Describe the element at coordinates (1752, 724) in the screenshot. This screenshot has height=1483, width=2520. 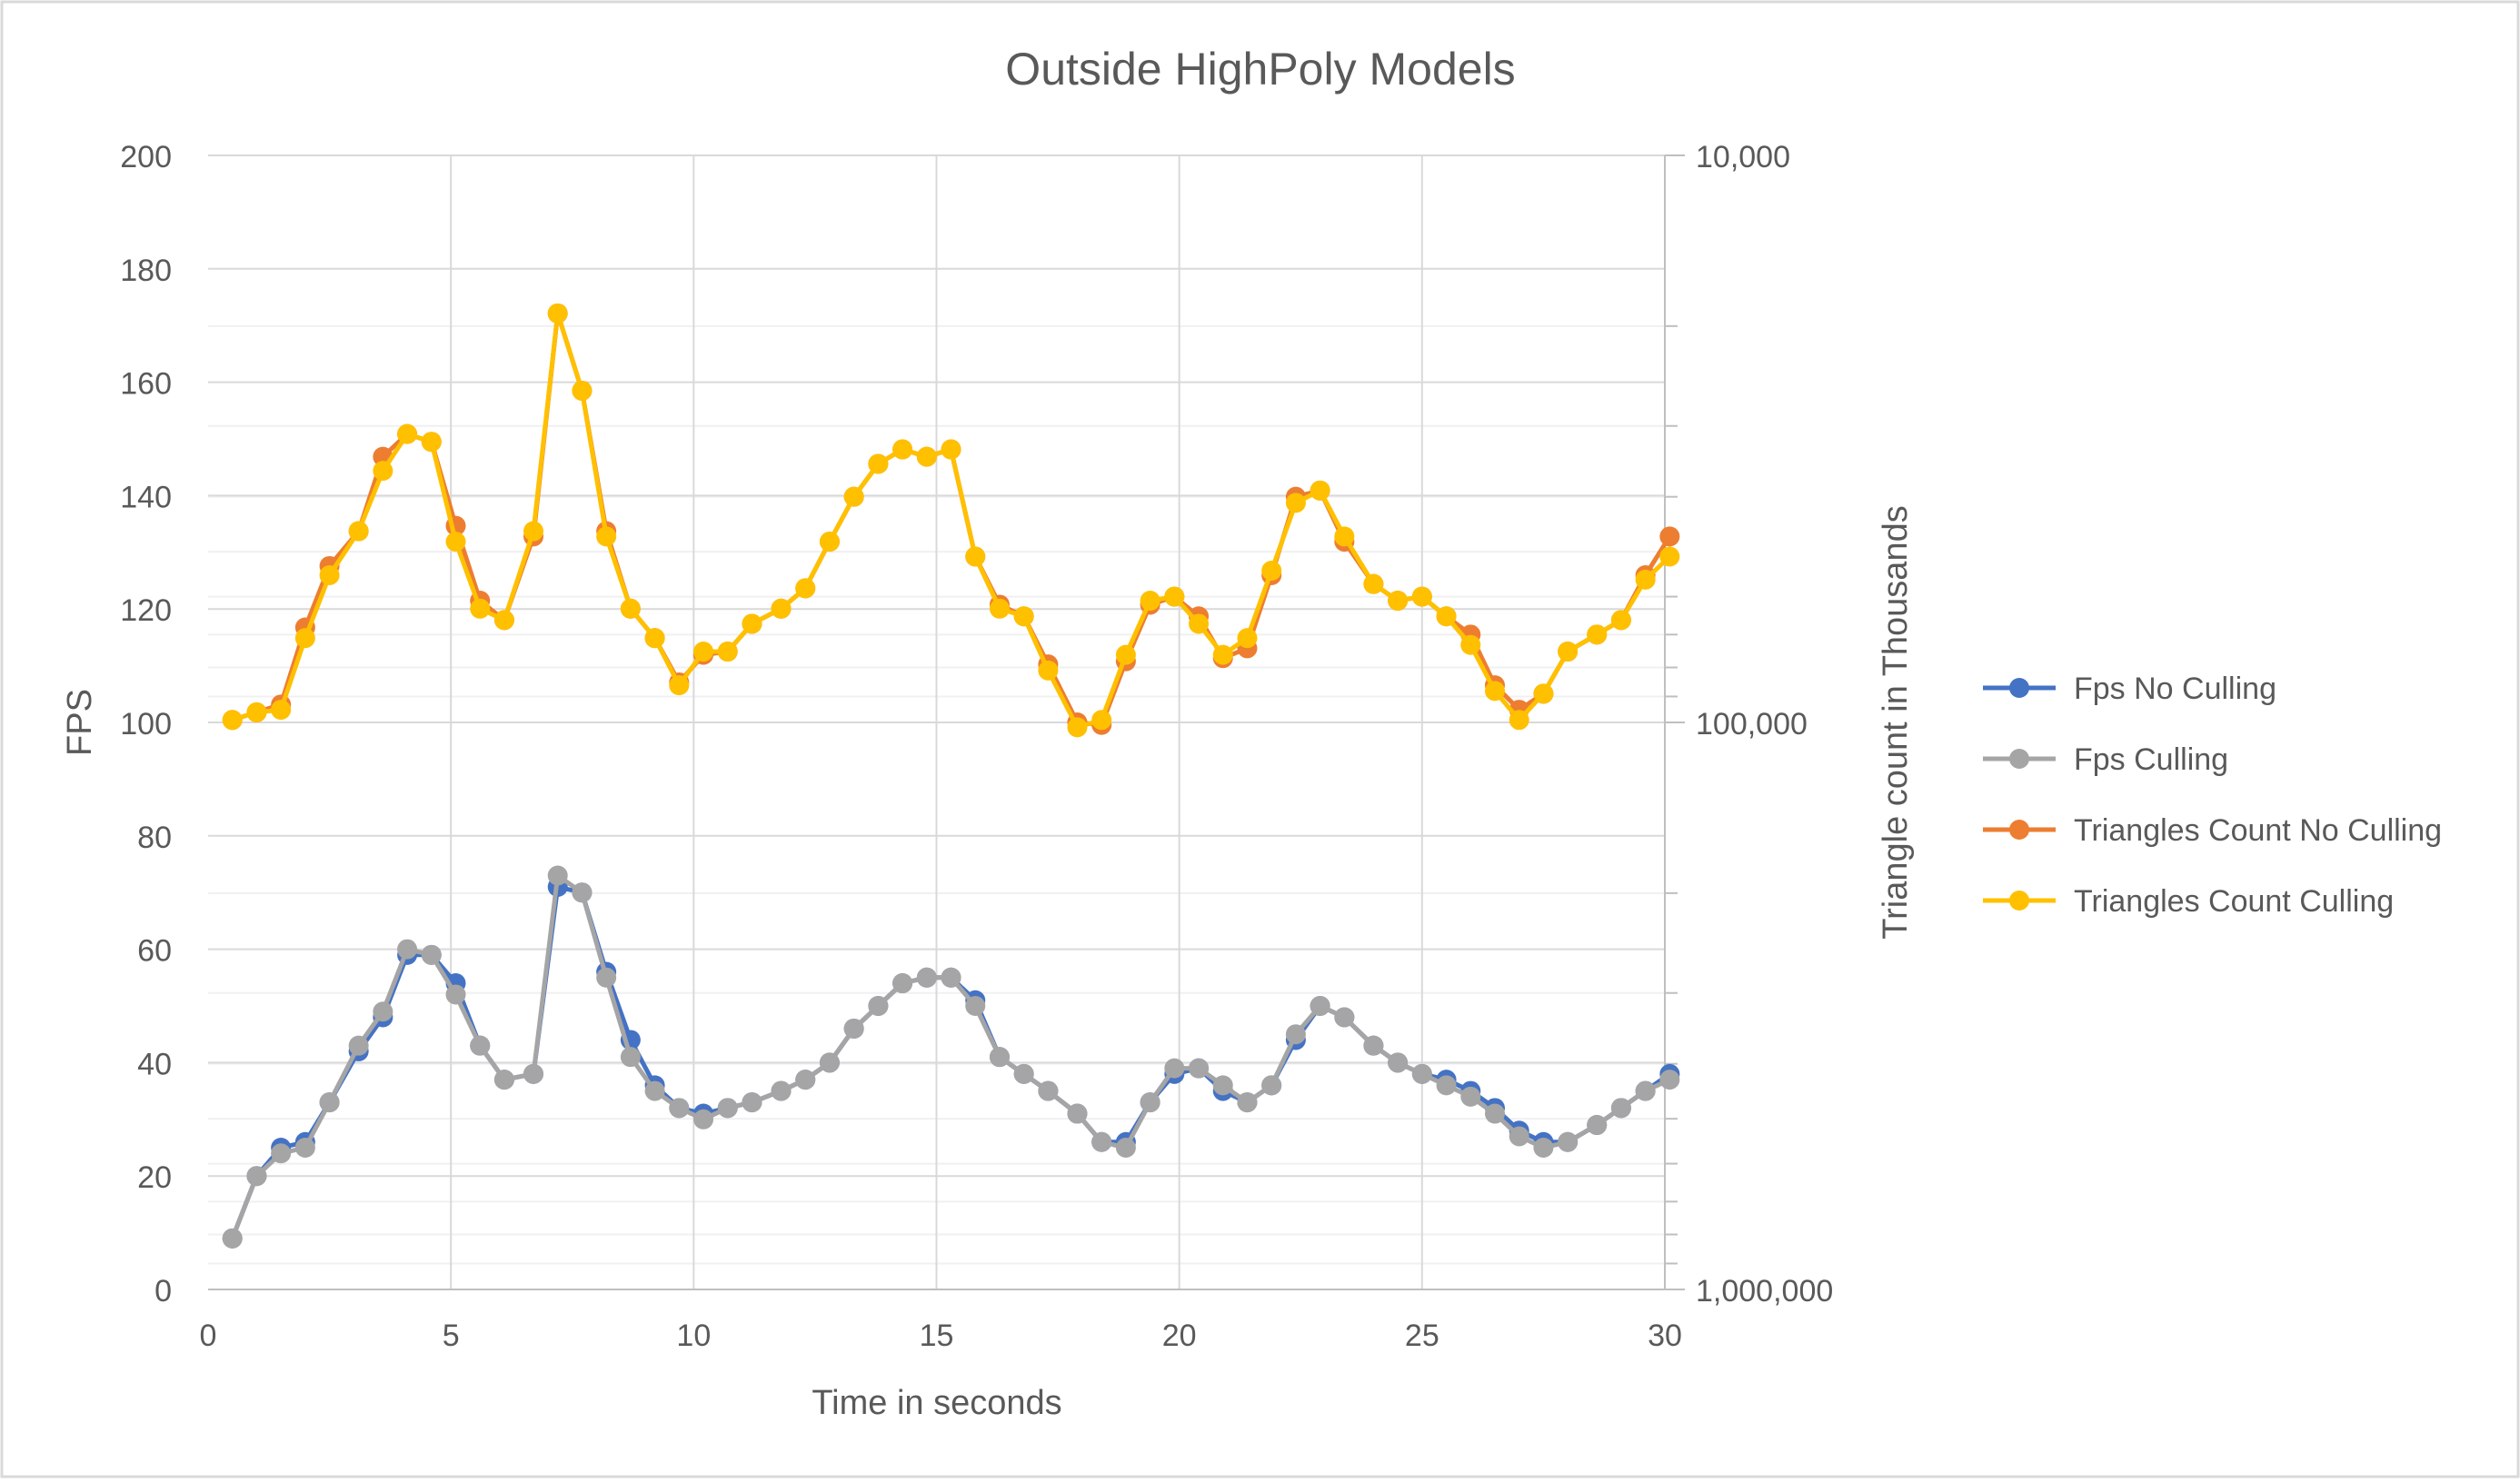
I see `y2-tick-label: 100,000` at that location.